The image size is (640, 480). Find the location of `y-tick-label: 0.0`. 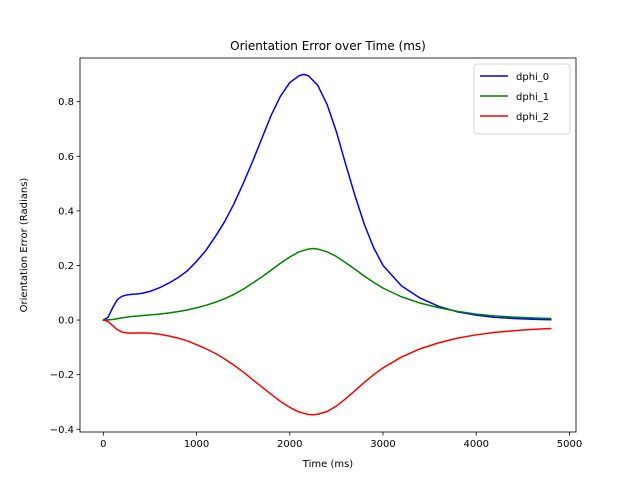

y-tick-label: 0.0 is located at coordinates (66, 321).